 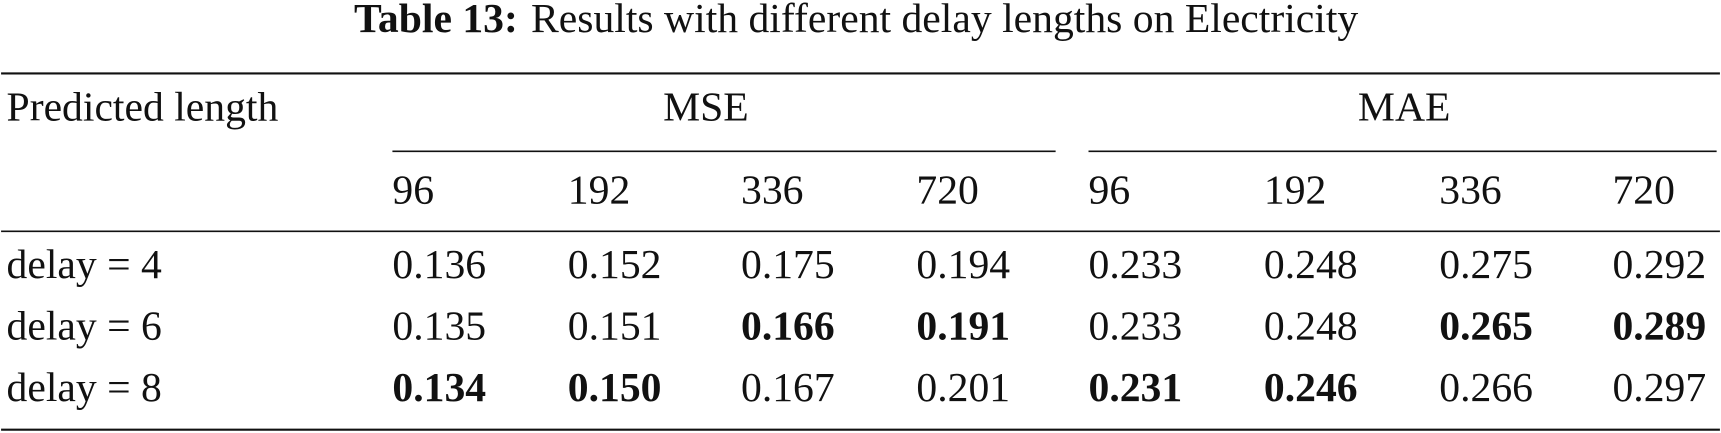 I want to click on cell: 0.266, so click(x=1486, y=388).